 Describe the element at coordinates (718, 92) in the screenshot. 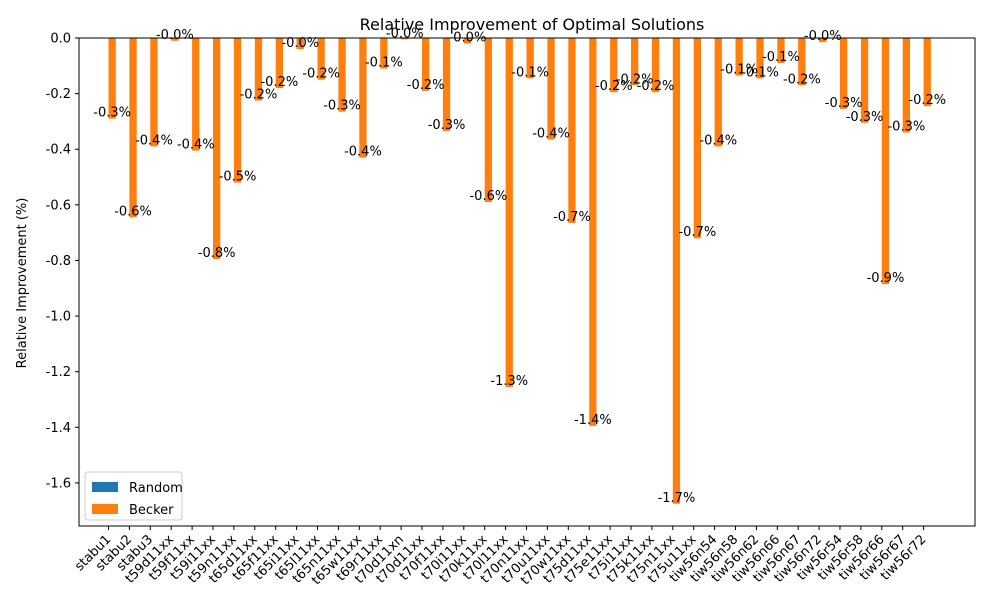

I see `bar-becker-tiw56n54` at that location.